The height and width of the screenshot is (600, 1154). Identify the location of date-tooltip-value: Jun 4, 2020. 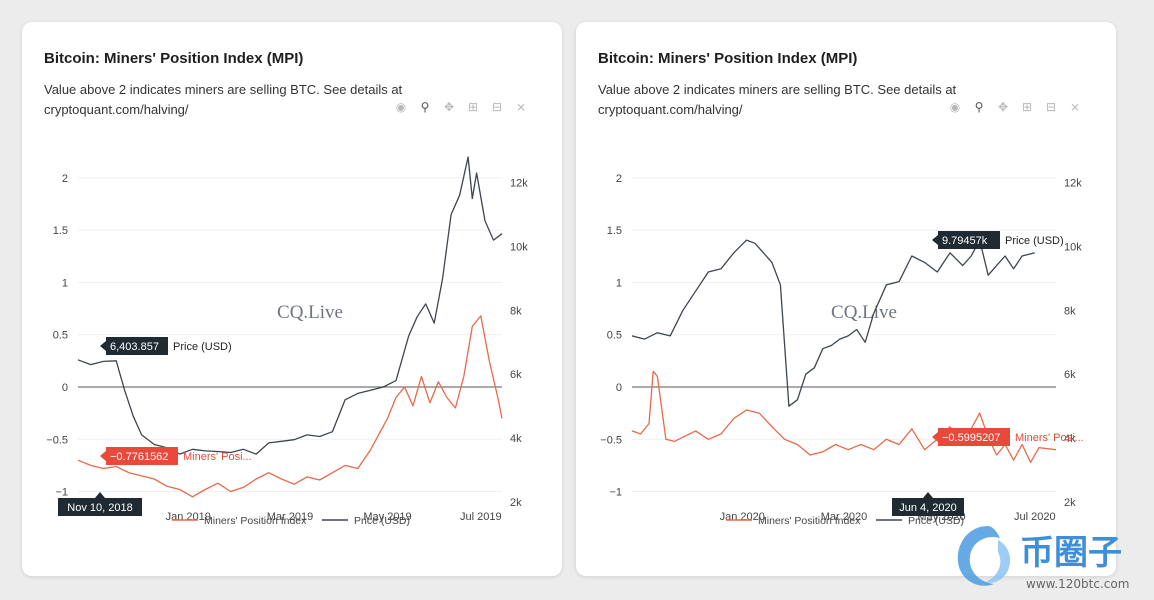
(928, 508).